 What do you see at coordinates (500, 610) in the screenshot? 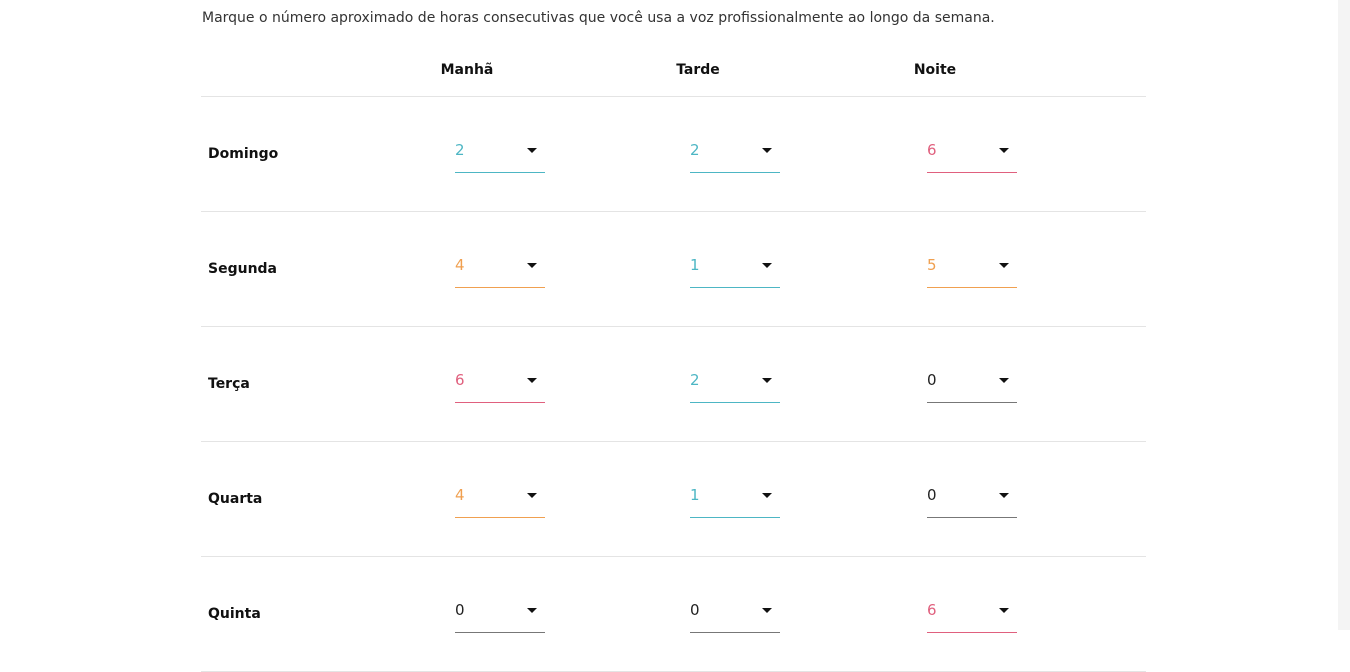
I see `hours-select-manha: 0` at bounding box center [500, 610].